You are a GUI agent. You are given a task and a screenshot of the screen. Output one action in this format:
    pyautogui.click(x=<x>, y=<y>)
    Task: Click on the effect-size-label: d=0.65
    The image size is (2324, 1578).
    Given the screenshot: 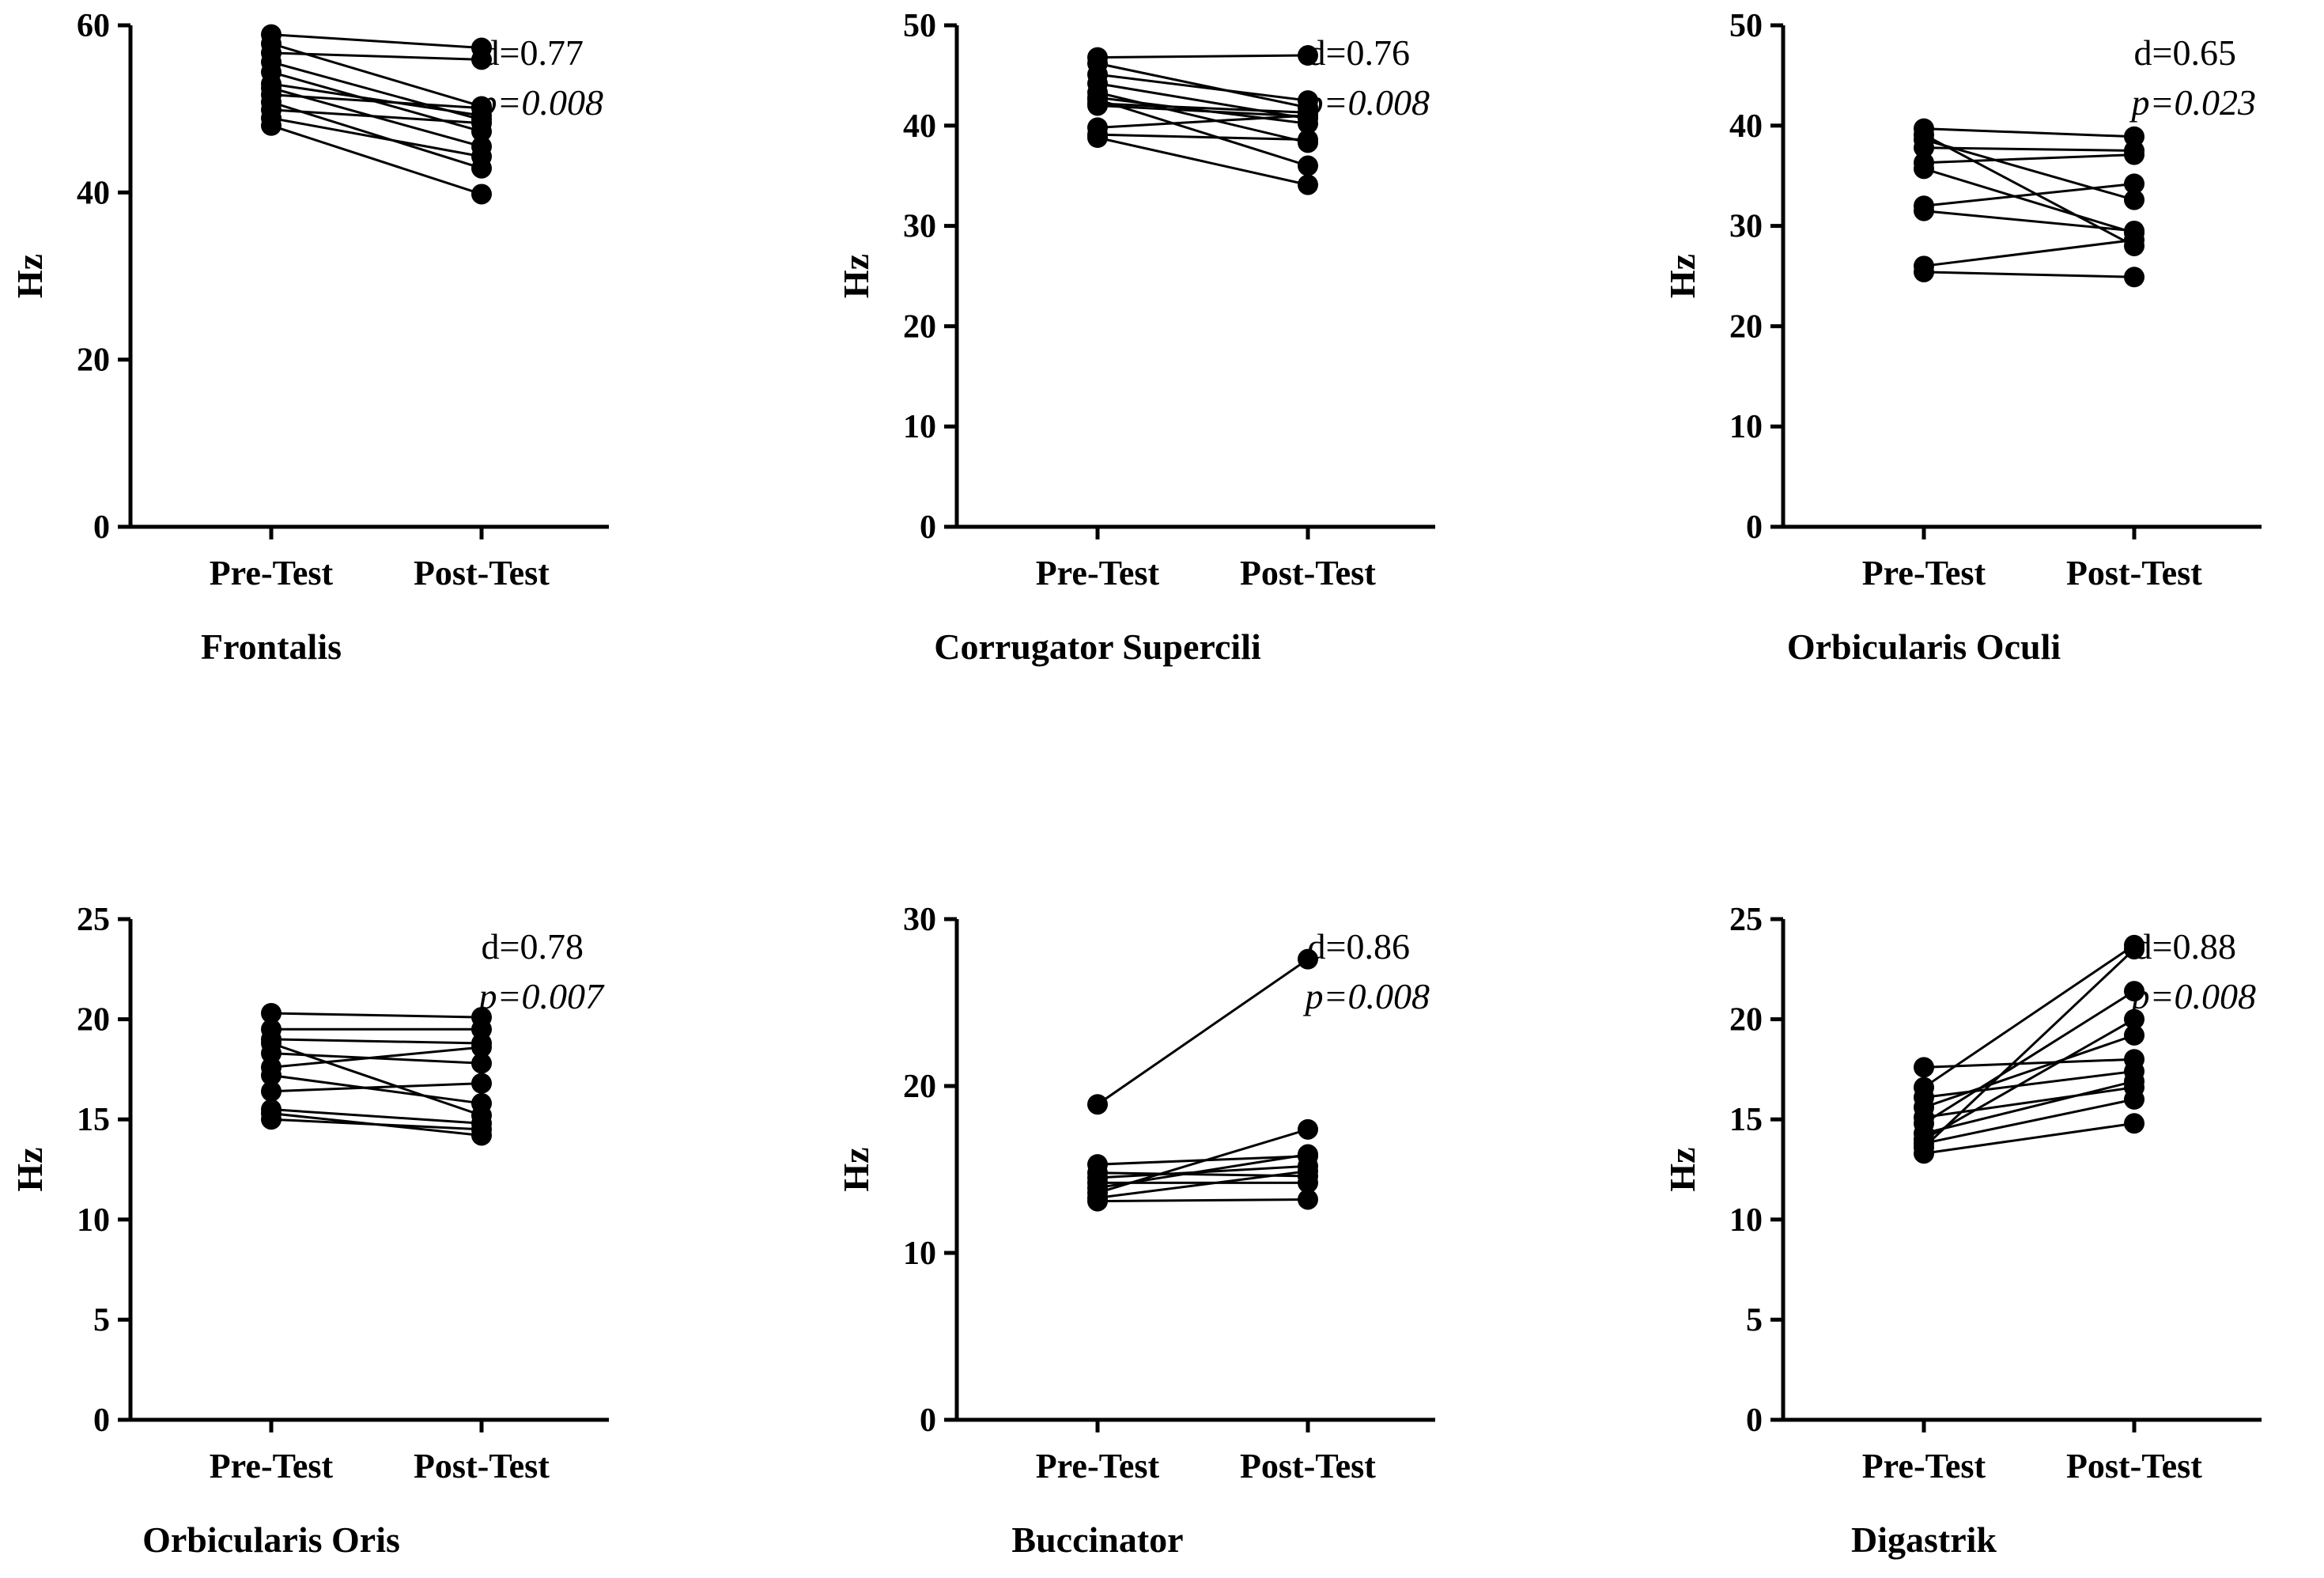 What is the action you would take?
    pyautogui.click(x=2185, y=52)
    